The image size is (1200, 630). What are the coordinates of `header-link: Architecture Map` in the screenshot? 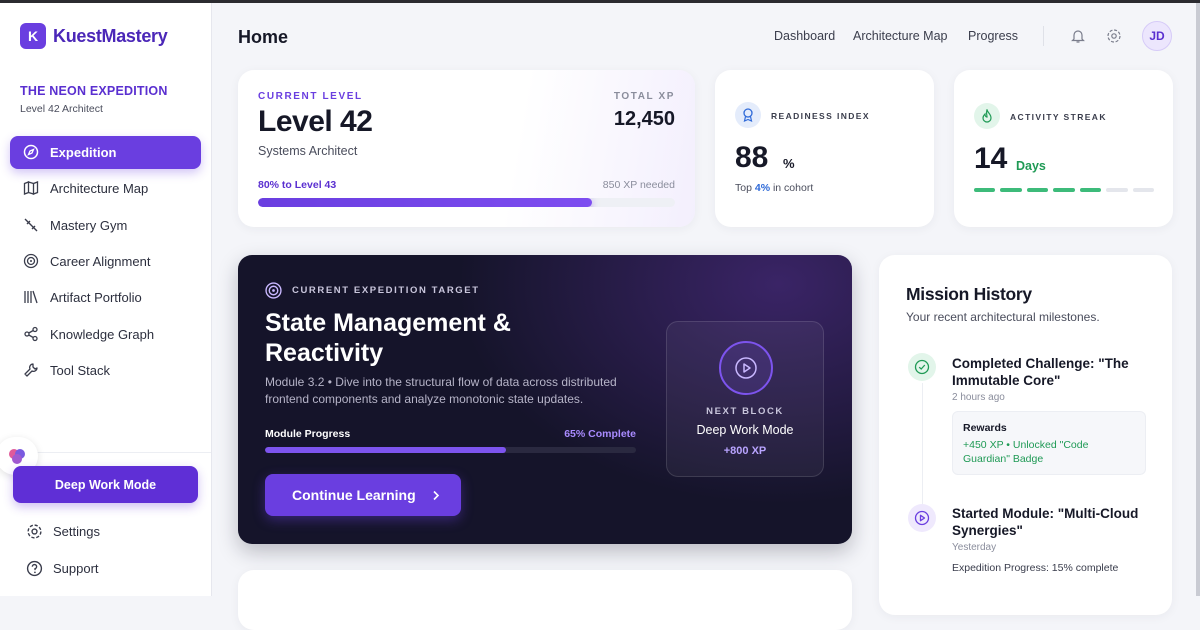 It's located at (900, 36).